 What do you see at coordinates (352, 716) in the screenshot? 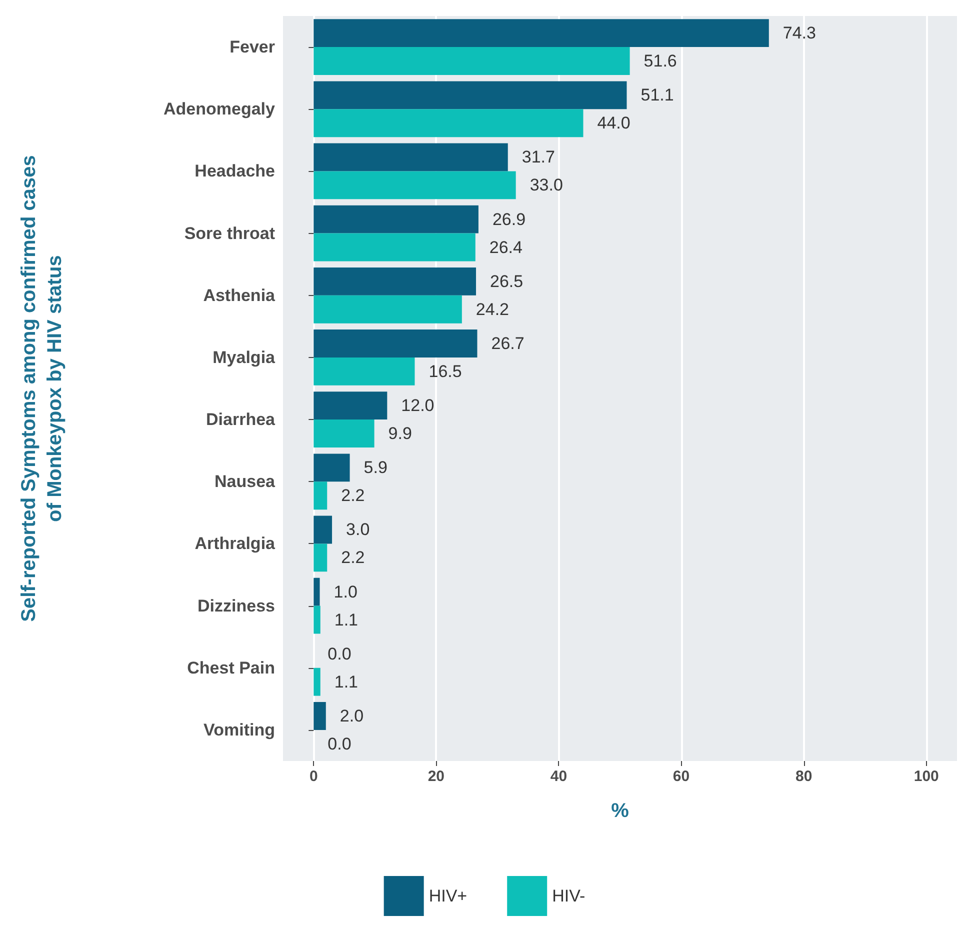
I see `data-label: 2.0` at bounding box center [352, 716].